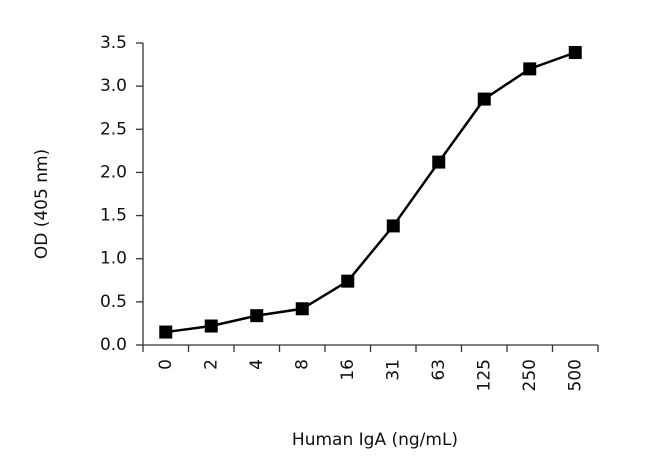 This screenshot has height=472, width=650. What do you see at coordinates (166, 364) in the screenshot?
I see `x-tick-label: 0` at bounding box center [166, 364].